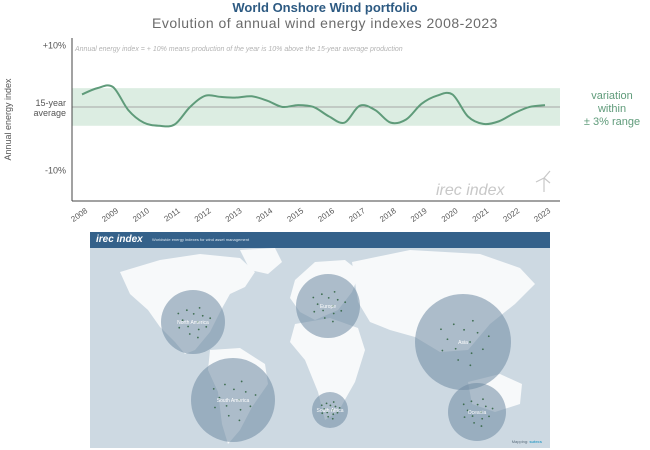  Describe the element at coordinates (172, 215) in the screenshot. I see `x-tick-label: 2011` at that location.